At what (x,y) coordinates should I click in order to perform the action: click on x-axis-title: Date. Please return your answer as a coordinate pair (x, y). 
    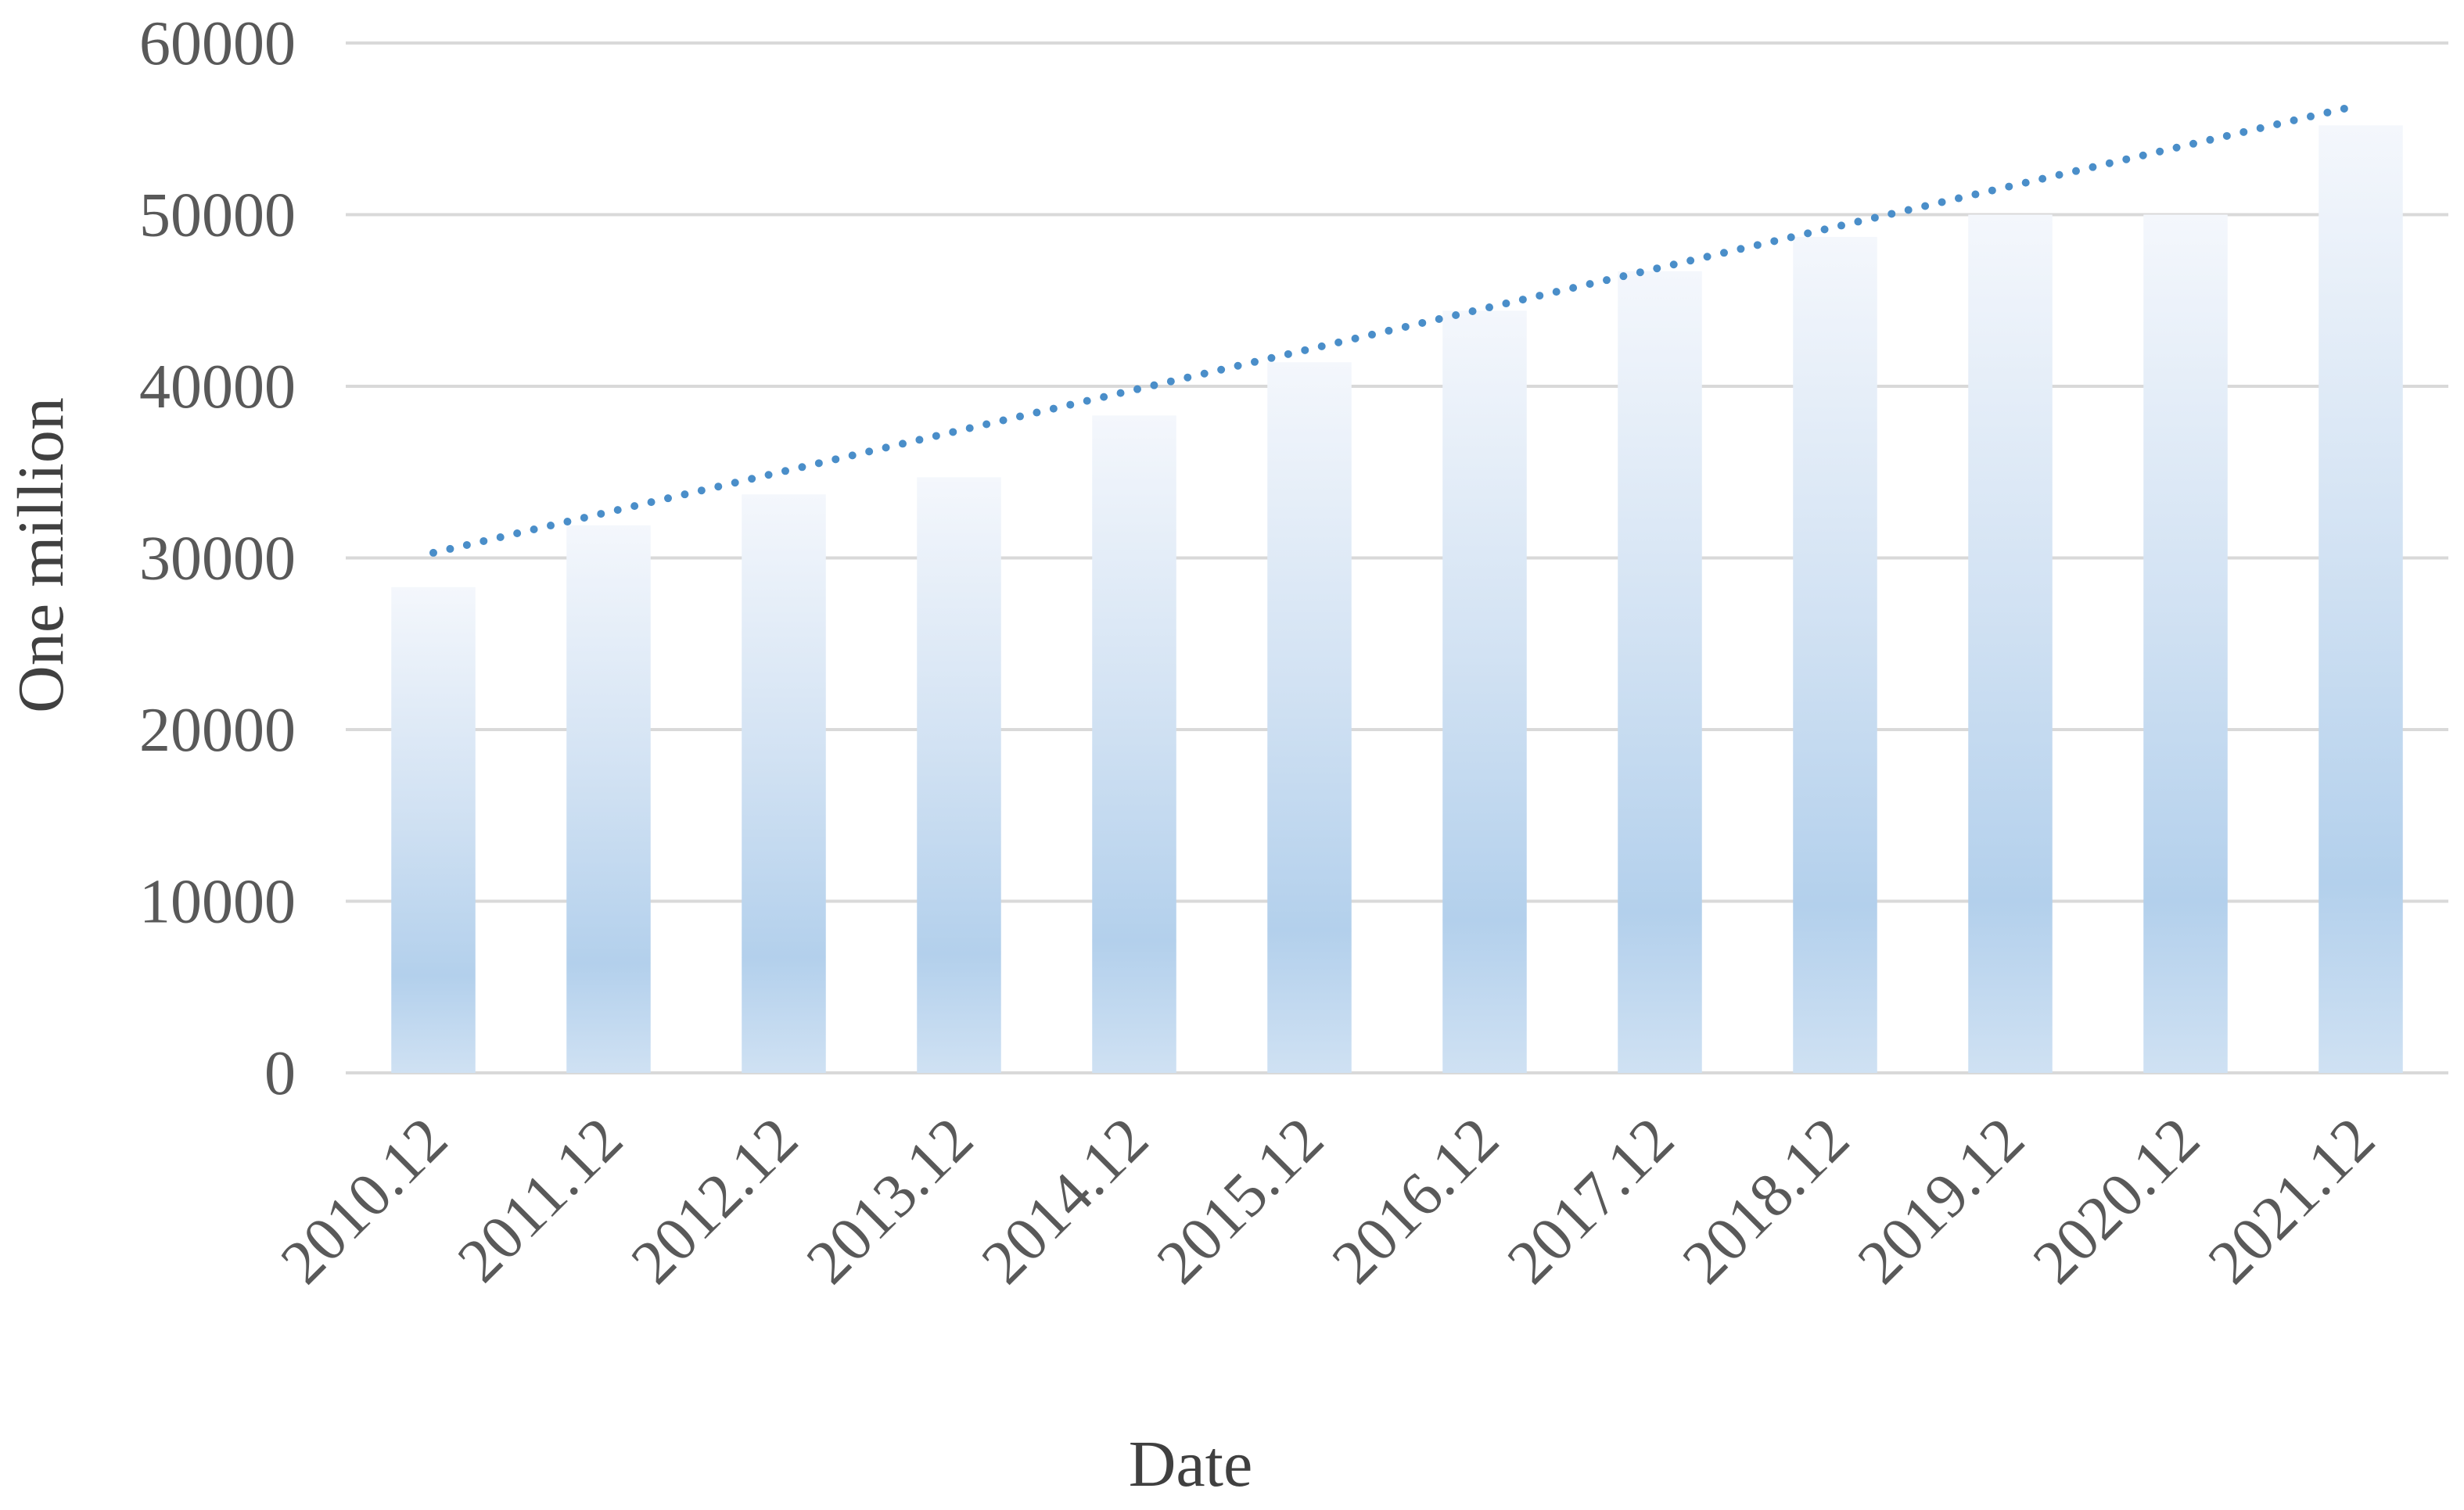
    Looking at the image, I should click on (1191, 1464).